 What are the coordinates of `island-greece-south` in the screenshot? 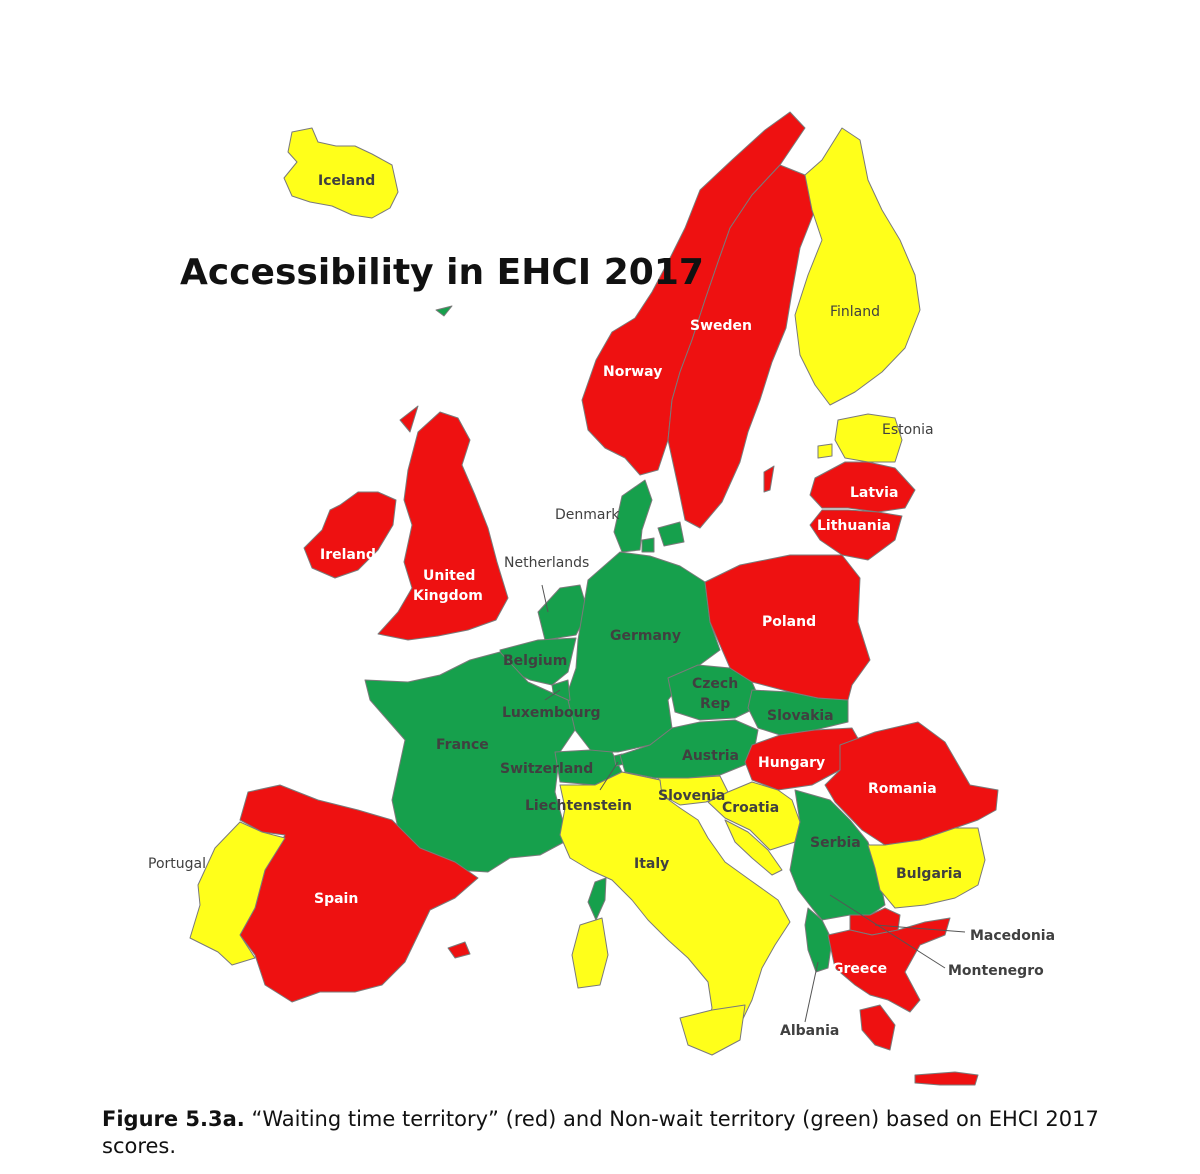 It's located at (877, 1027).